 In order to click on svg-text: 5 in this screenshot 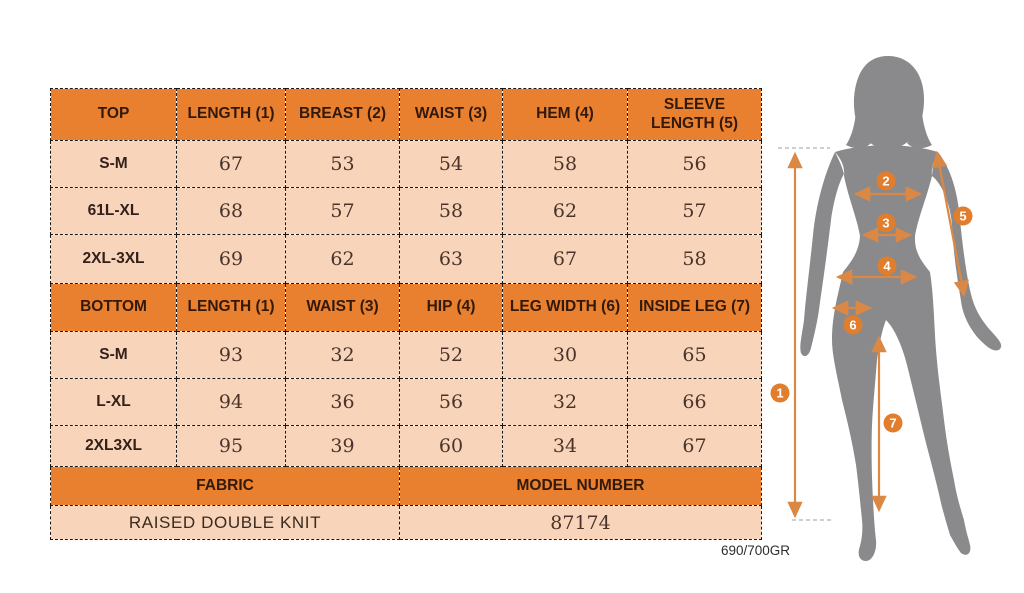, I will do `click(962, 216)`.